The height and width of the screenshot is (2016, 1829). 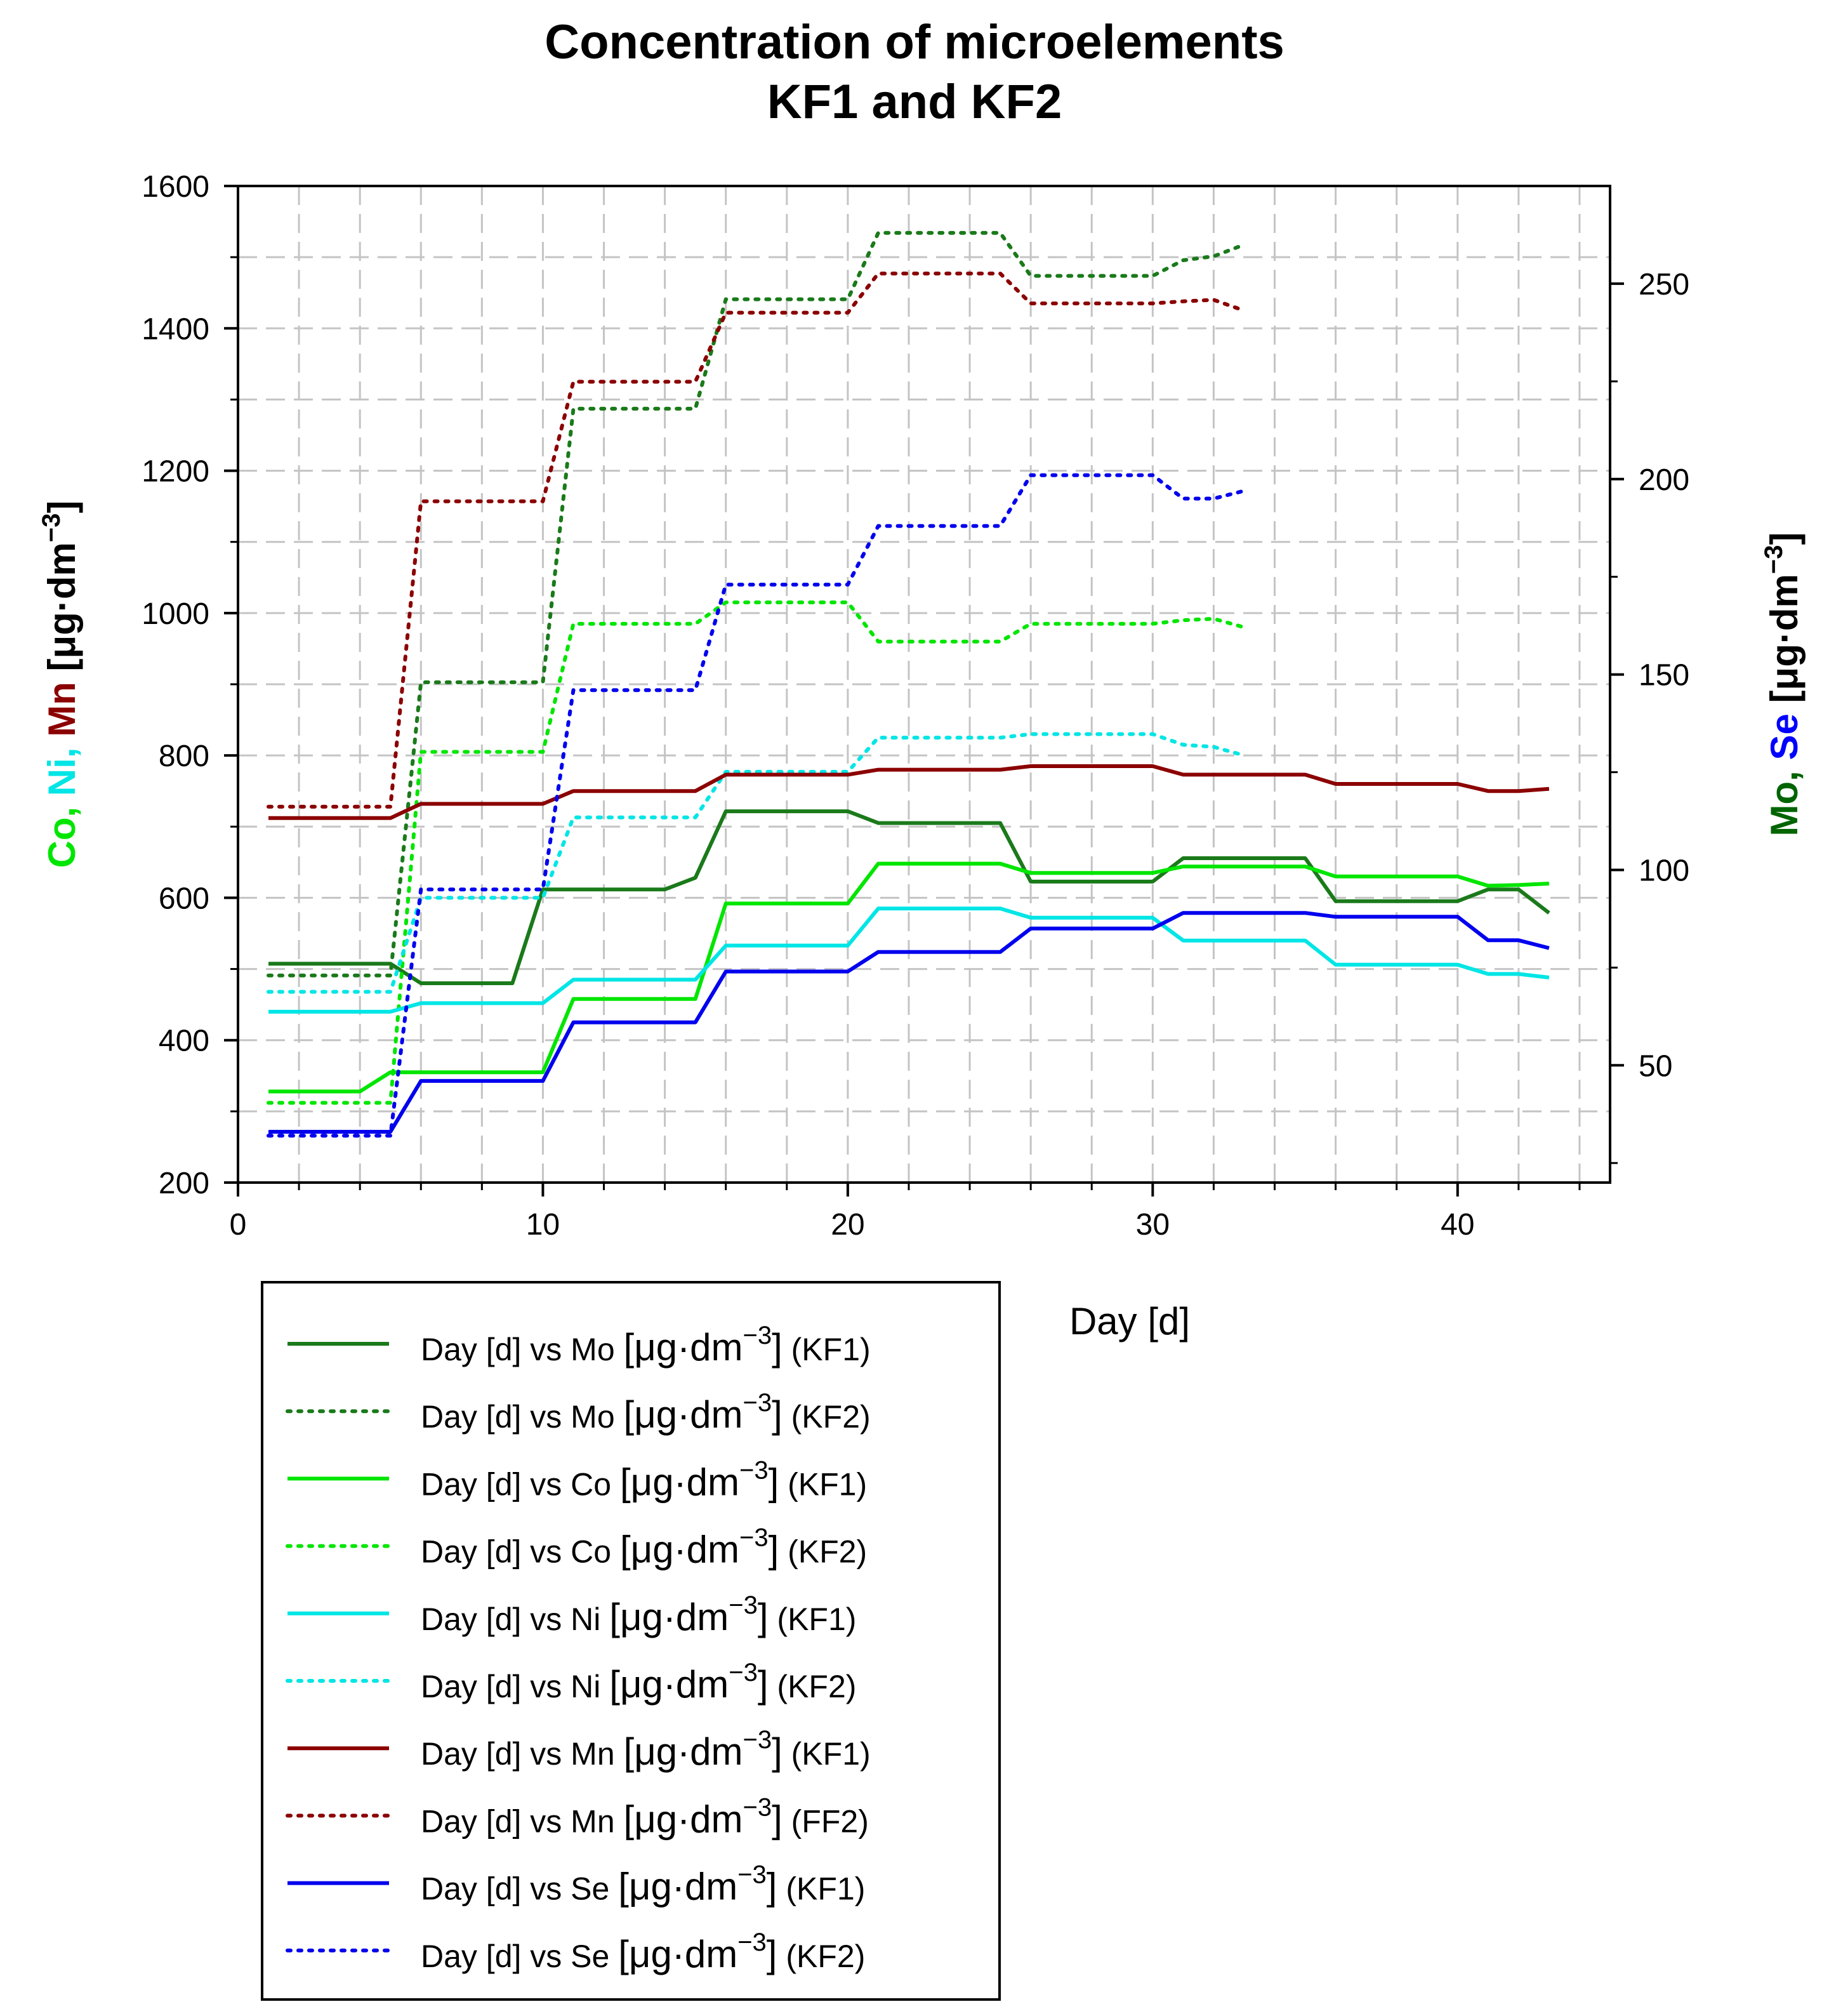 What do you see at coordinates (175, 614) in the screenshot?
I see `left-y-tick-label: 1000` at bounding box center [175, 614].